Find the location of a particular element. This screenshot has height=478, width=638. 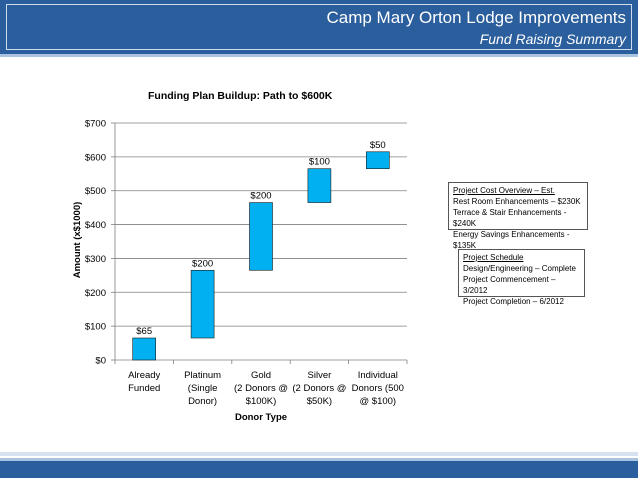

header-frame is located at coordinates (319, 27).